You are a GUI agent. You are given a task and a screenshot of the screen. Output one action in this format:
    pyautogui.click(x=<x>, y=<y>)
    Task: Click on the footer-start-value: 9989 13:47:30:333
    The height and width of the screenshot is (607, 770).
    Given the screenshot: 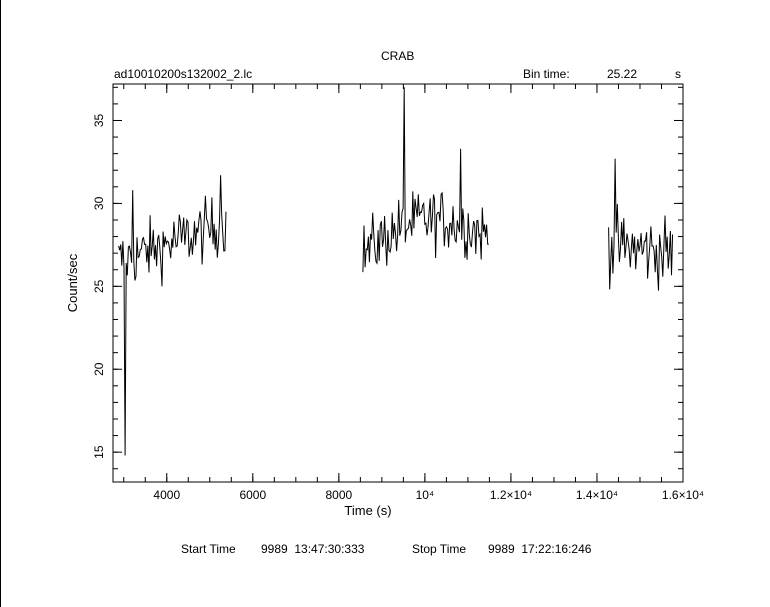 What is the action you would take?
    pyautogui.click(x=313, y=549)
    